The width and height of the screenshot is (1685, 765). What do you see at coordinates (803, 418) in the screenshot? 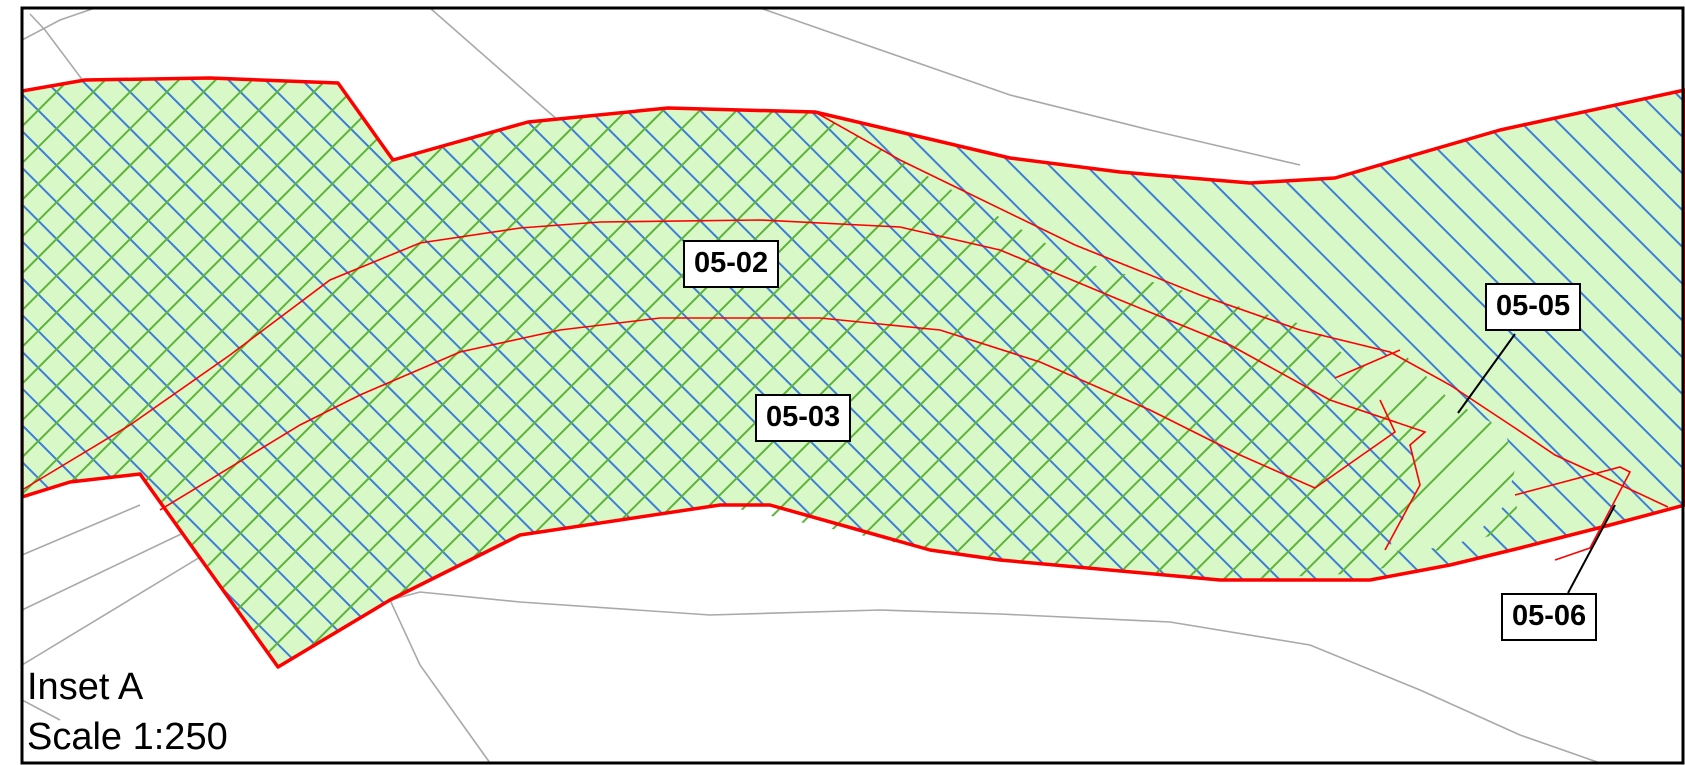
I see `parcel-label-05-03: 05-03` at bounding box center [803, 418].